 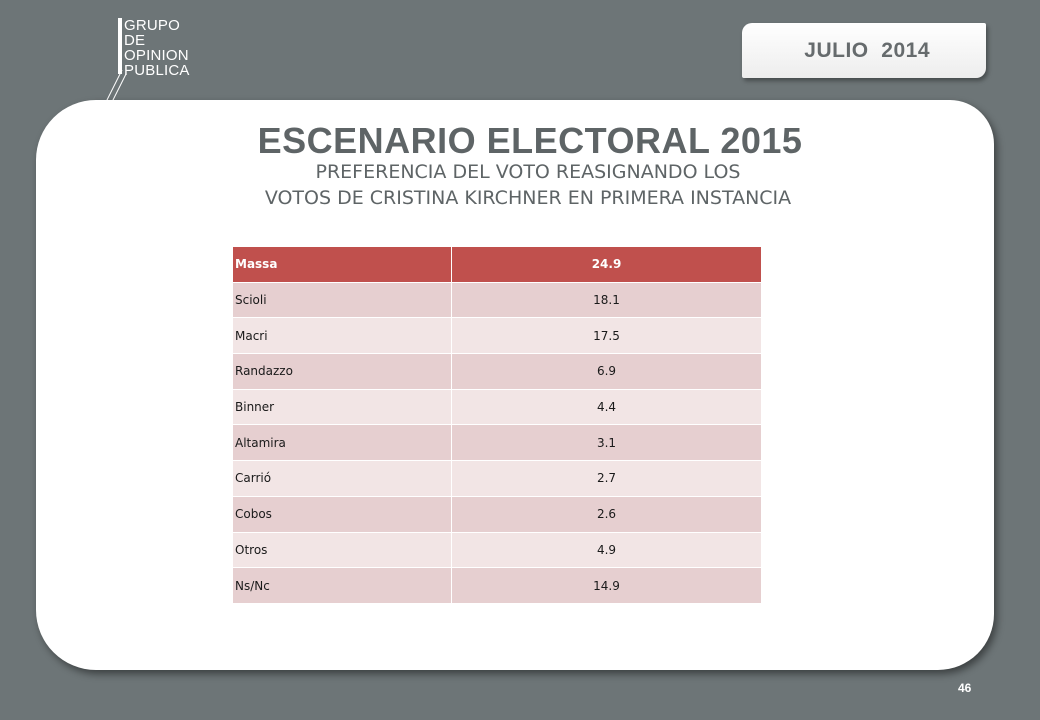 I want to click on candidate-name: Massa, so click(x=342, y=264).